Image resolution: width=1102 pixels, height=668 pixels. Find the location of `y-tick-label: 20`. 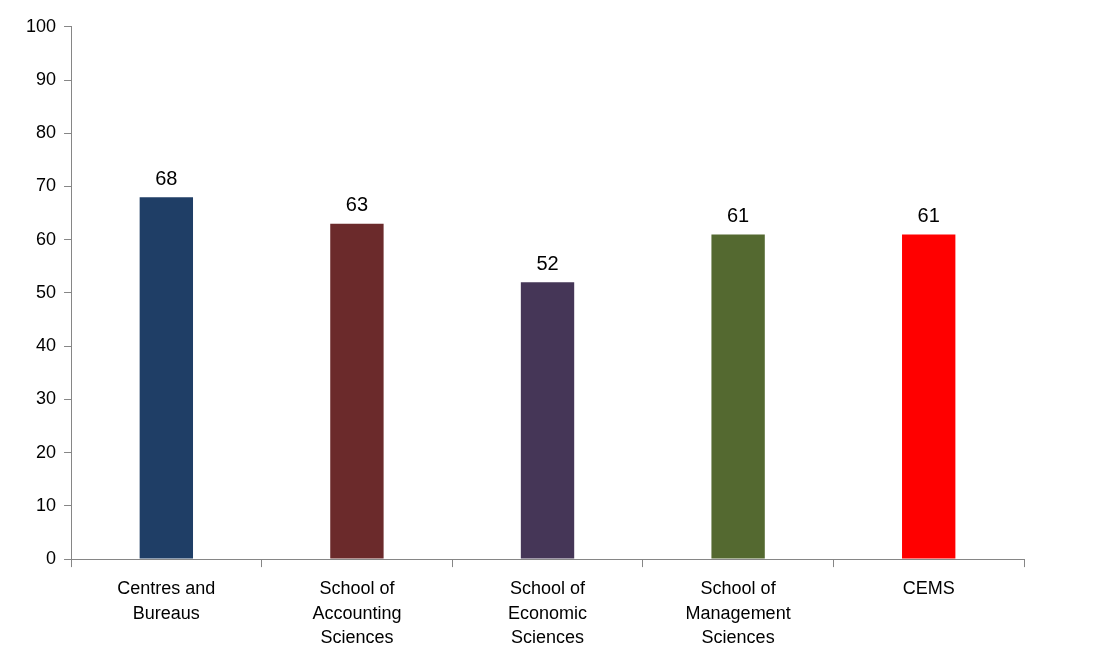

y-tick-label: 20 is located at coordinates (46, 451).